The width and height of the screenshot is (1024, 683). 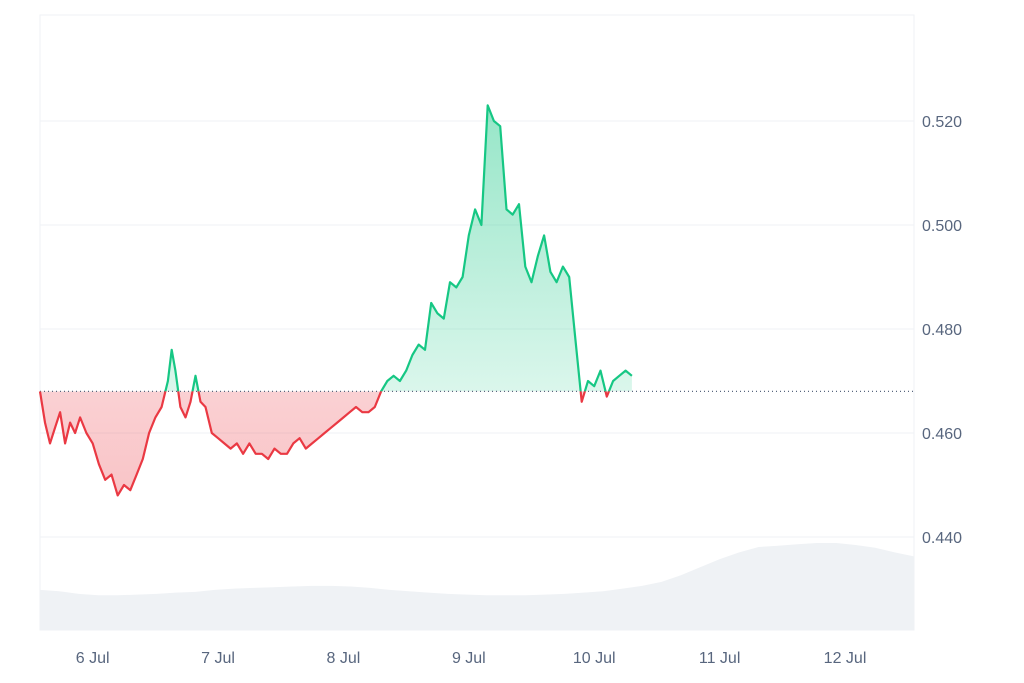 I want to click on x-tick-label: 12 Jul, so click(x=845, y=658).